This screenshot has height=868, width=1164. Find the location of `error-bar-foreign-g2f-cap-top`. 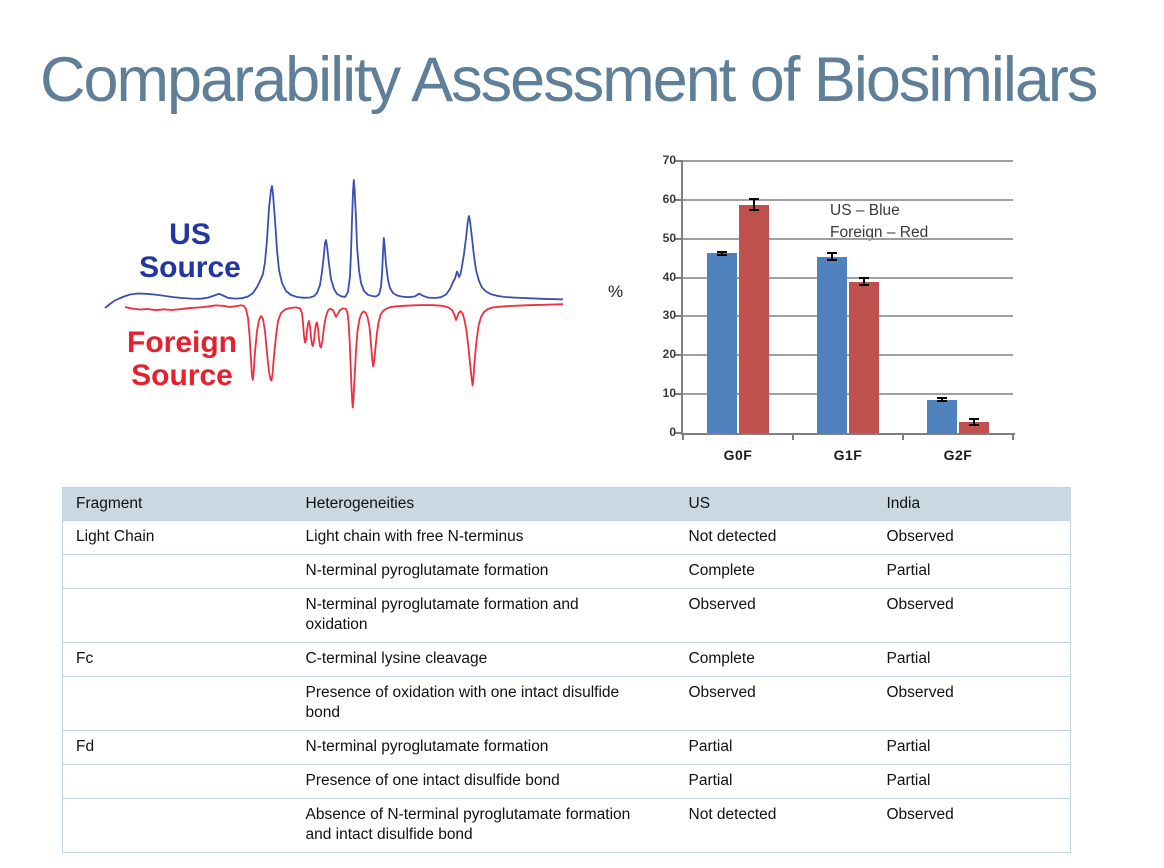

error-bar-foreign-g2f-cap-top is located at coordinates (974, 419).